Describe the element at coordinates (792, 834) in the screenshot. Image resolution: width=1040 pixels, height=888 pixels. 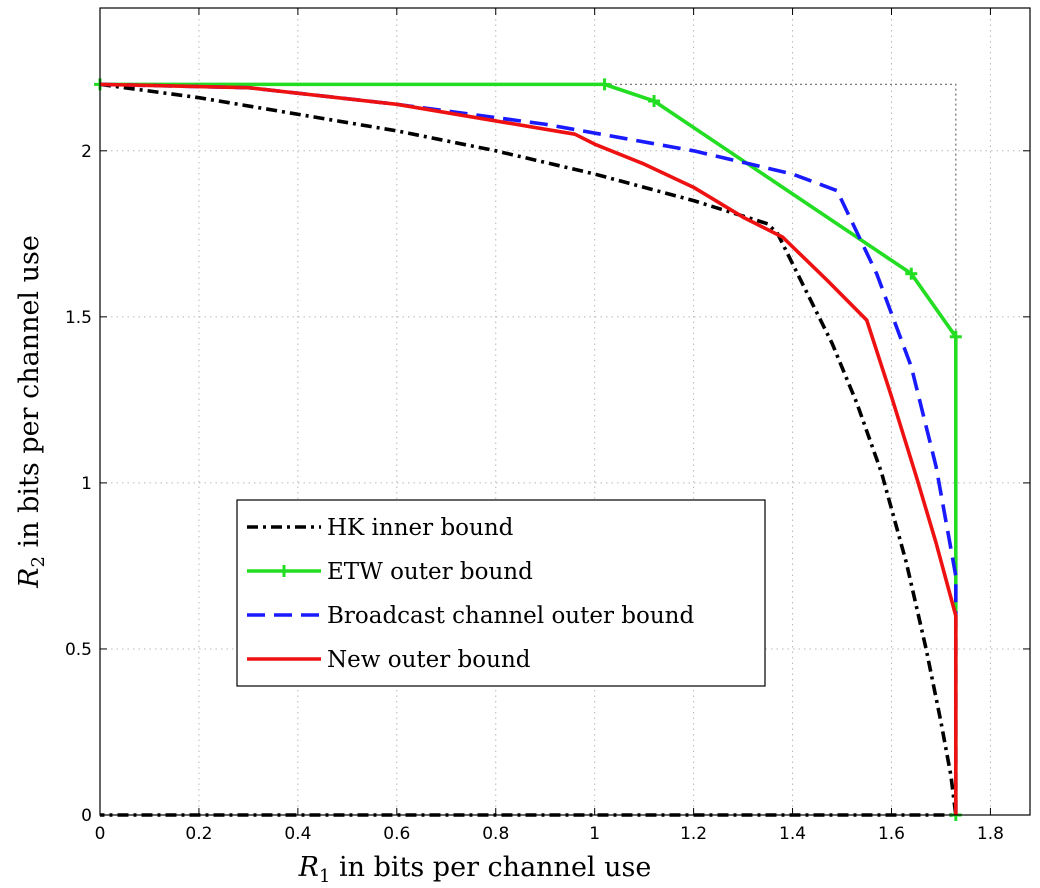
I see `x-tick-label: 1.4` at that location.